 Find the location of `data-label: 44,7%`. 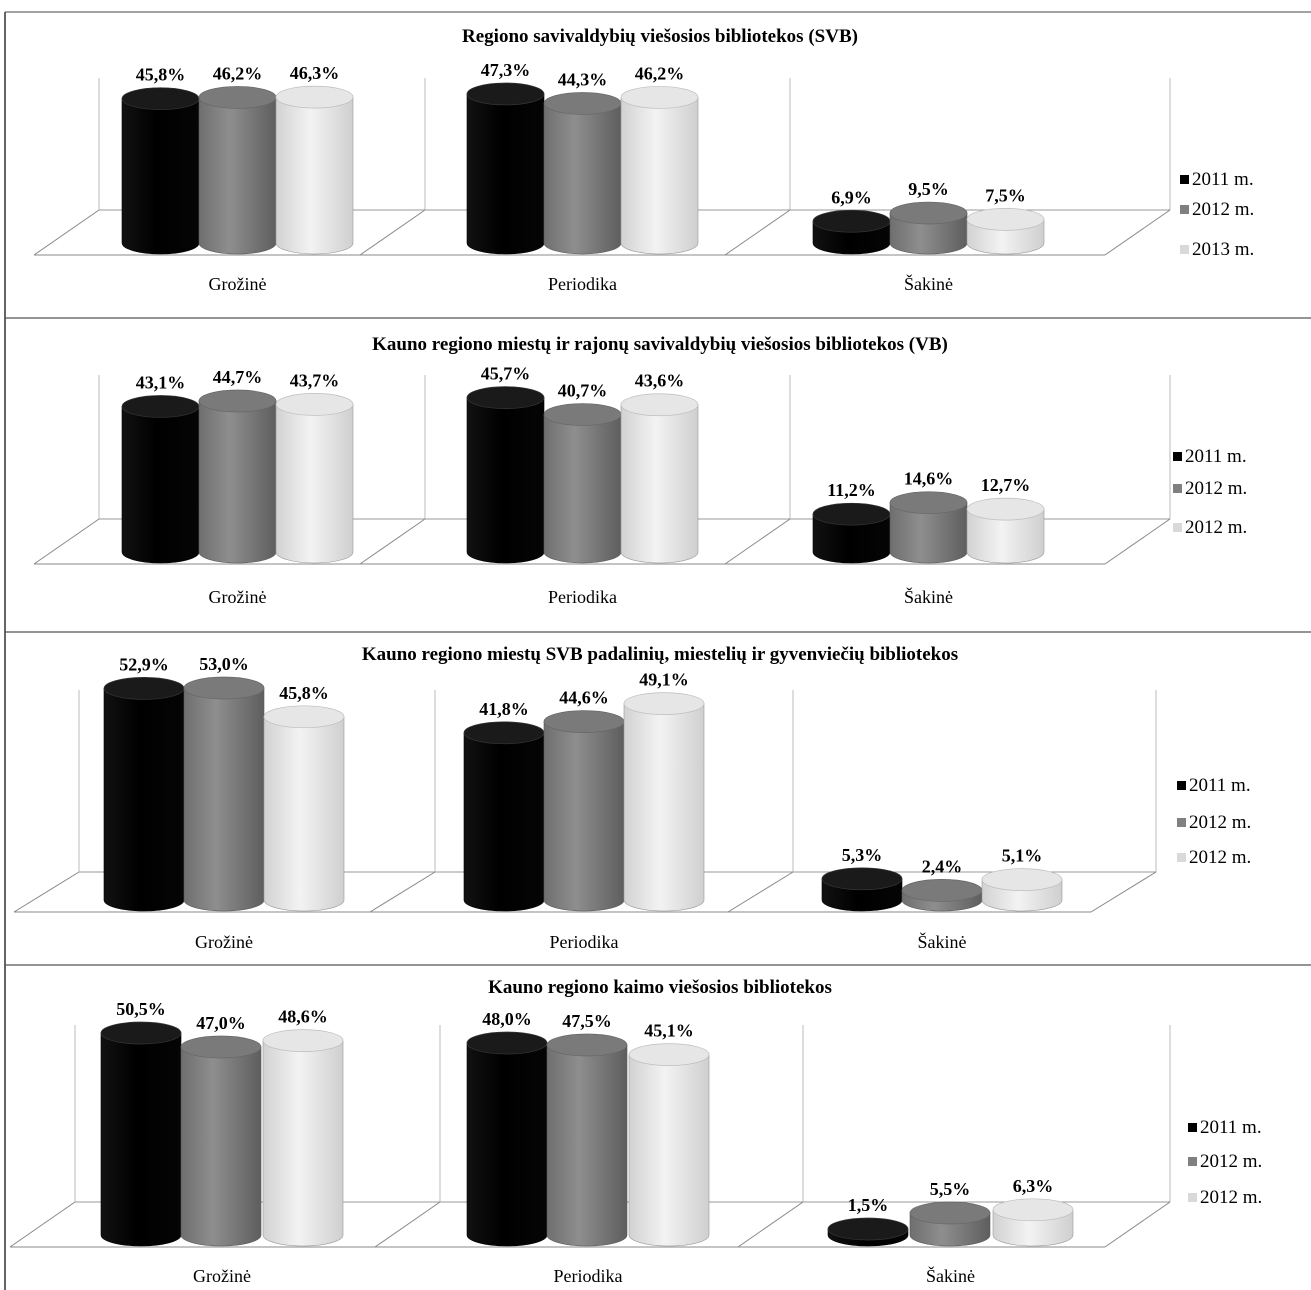

data-label: 44,7% is located at coordinates (238, 377).